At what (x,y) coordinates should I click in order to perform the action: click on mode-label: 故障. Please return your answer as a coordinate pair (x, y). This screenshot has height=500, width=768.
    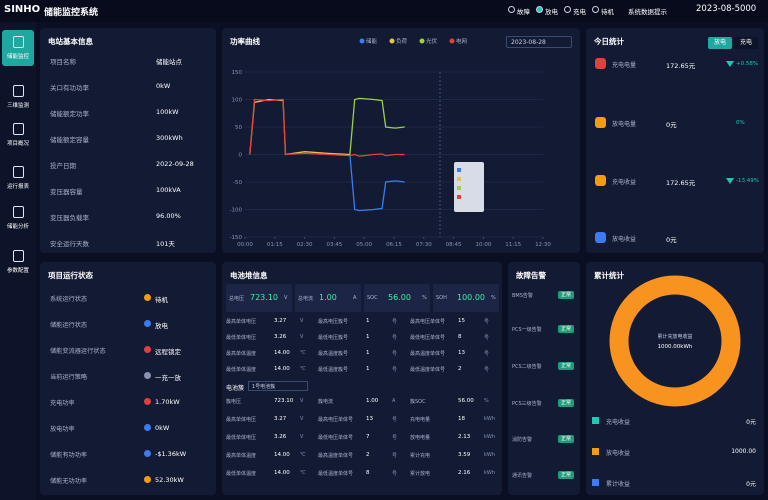
    Looking at the image, I should click on (523, 12).